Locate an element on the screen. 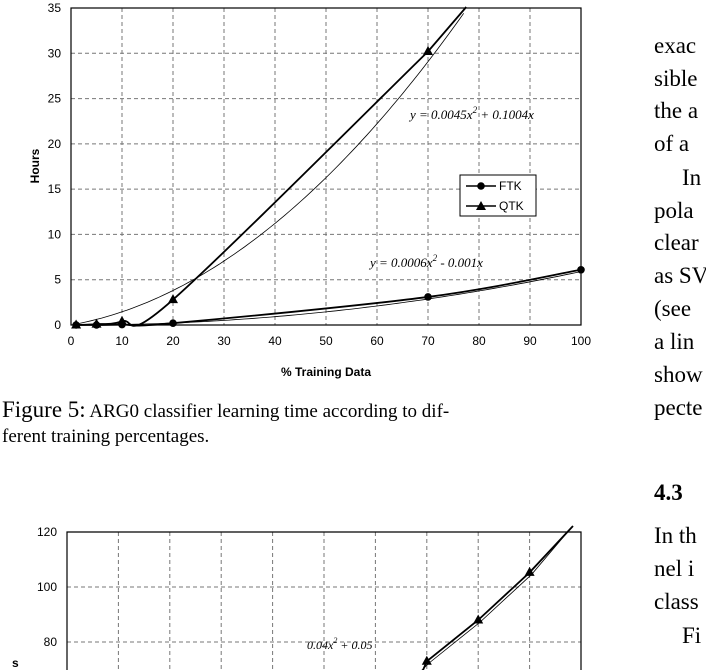 This screenshot has width=706, height=670. legend-ftk-marker is located at coordinates (481, 186).